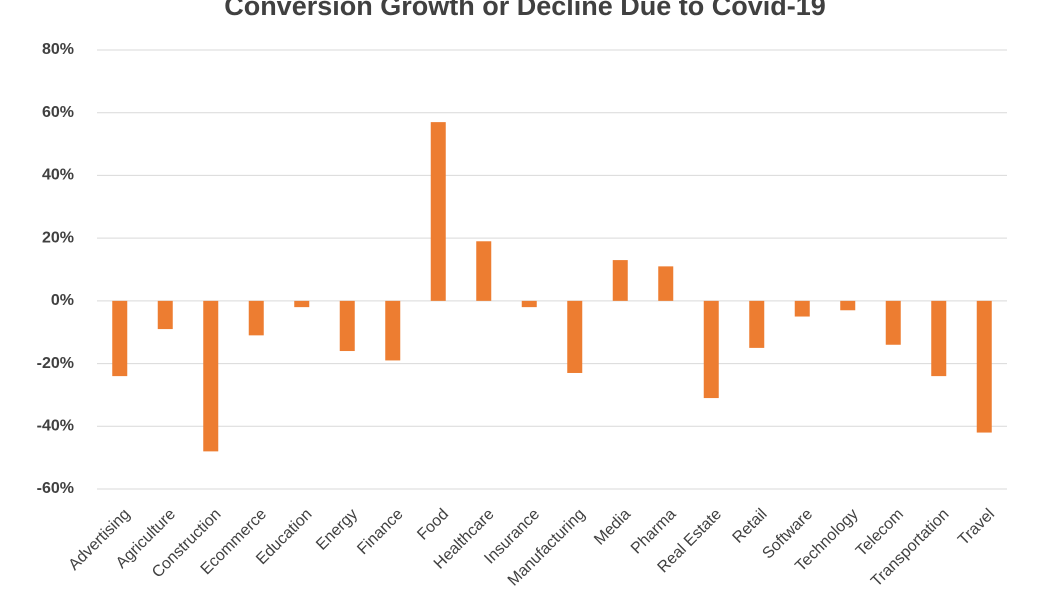 Image resolution: width=1050 pixels, height=600 pixels. I want to click on y-tick-label: 60%, so click(58, 112).